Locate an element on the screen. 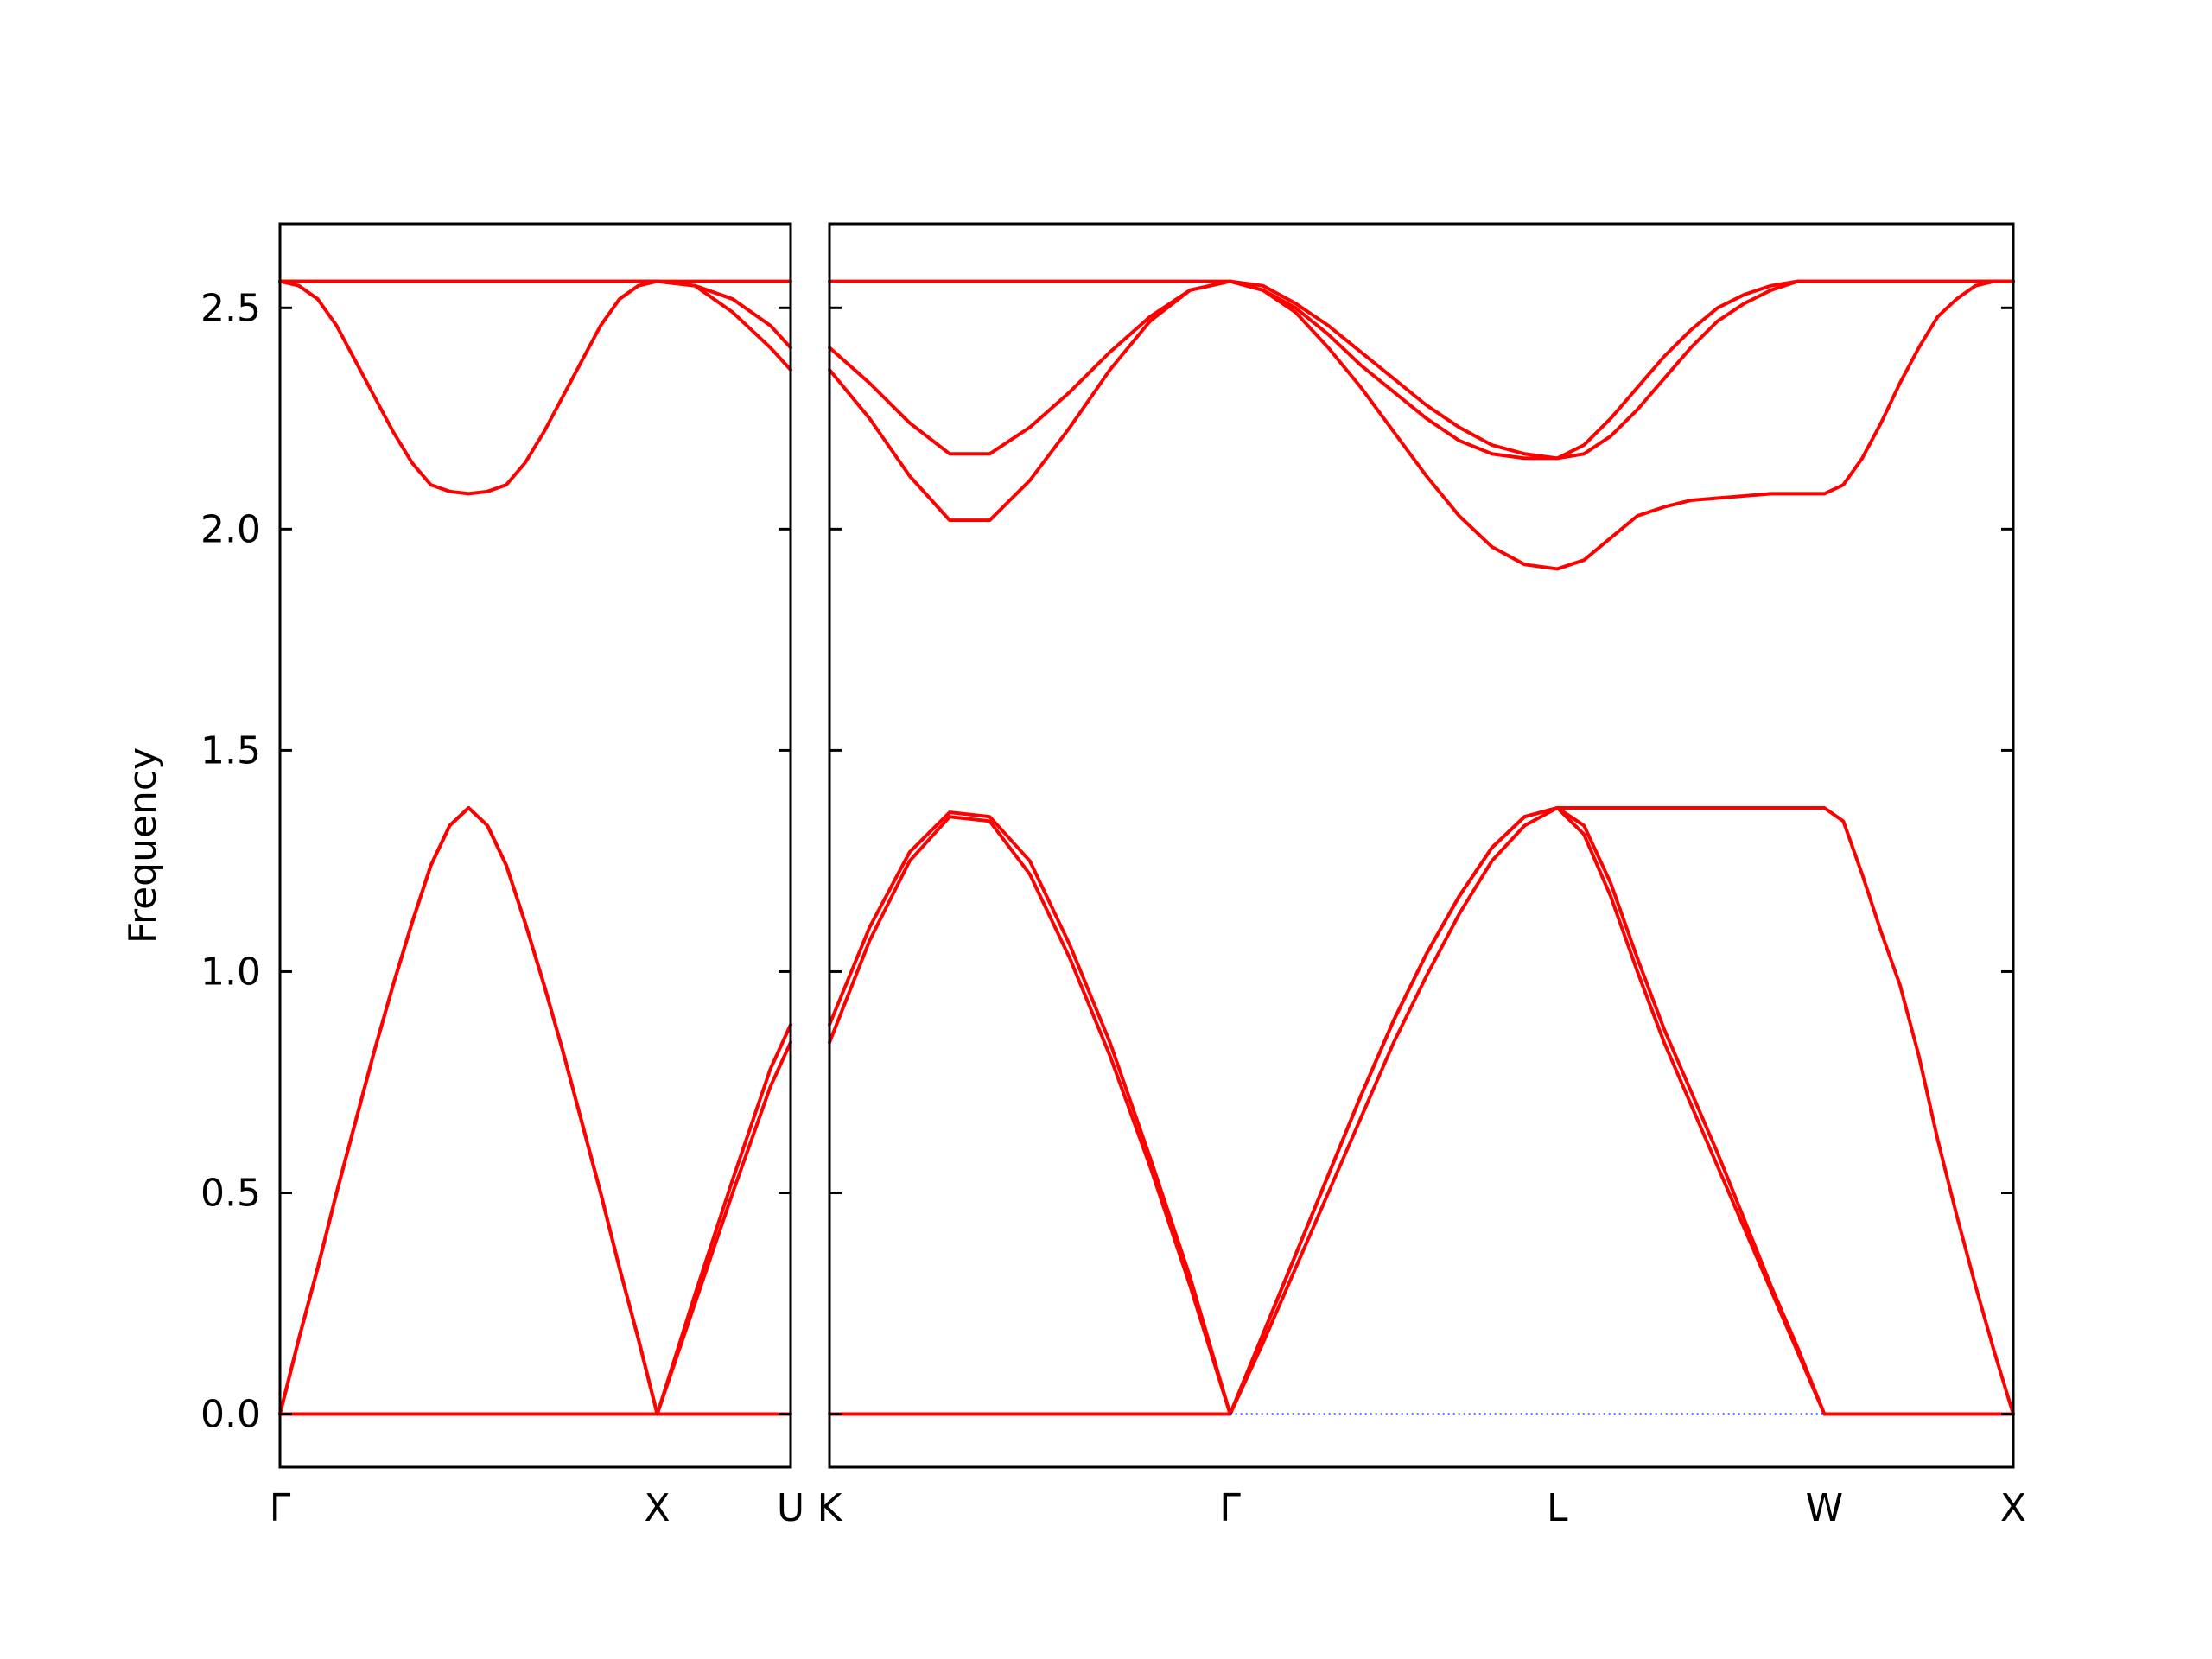  y-tick-label: 0.5 is located at coordinates (231, 1193).